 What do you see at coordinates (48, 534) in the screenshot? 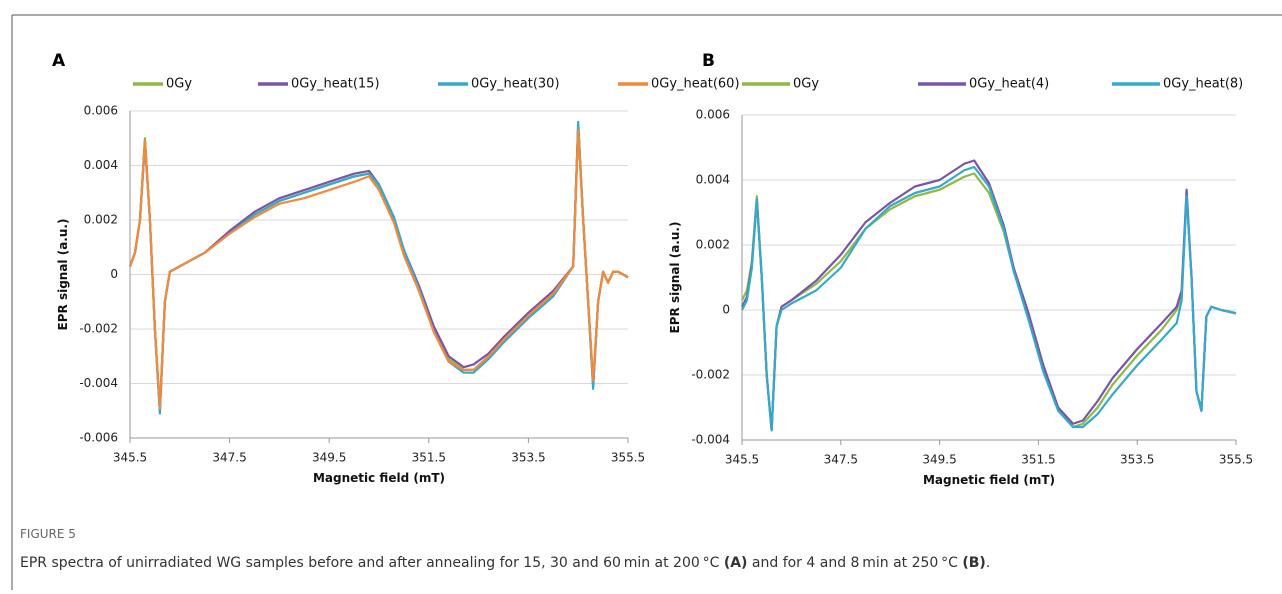
I see `figure-label: FIGURE 5` at bounding box center [48, 534].